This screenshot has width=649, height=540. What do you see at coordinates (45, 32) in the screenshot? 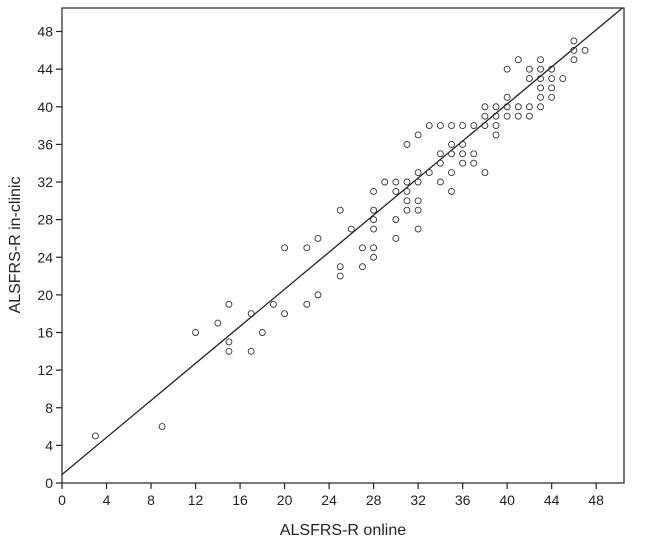
I see `y-tick-label: 48` at bounding box center [45, 32].